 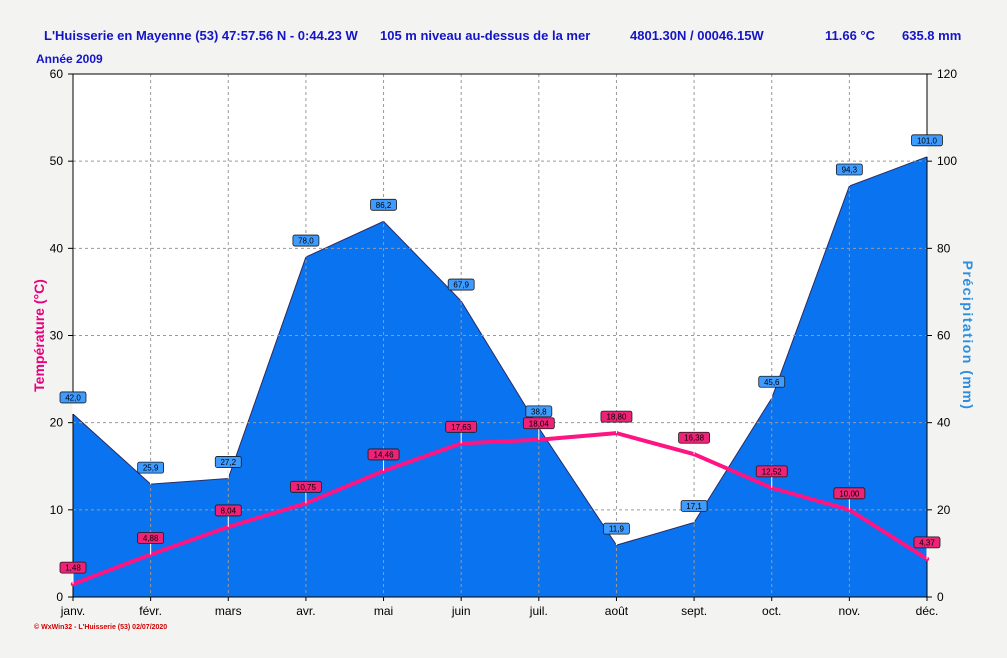 I want to click on x-axis-tick-label: août, so click(x=617, y=611).